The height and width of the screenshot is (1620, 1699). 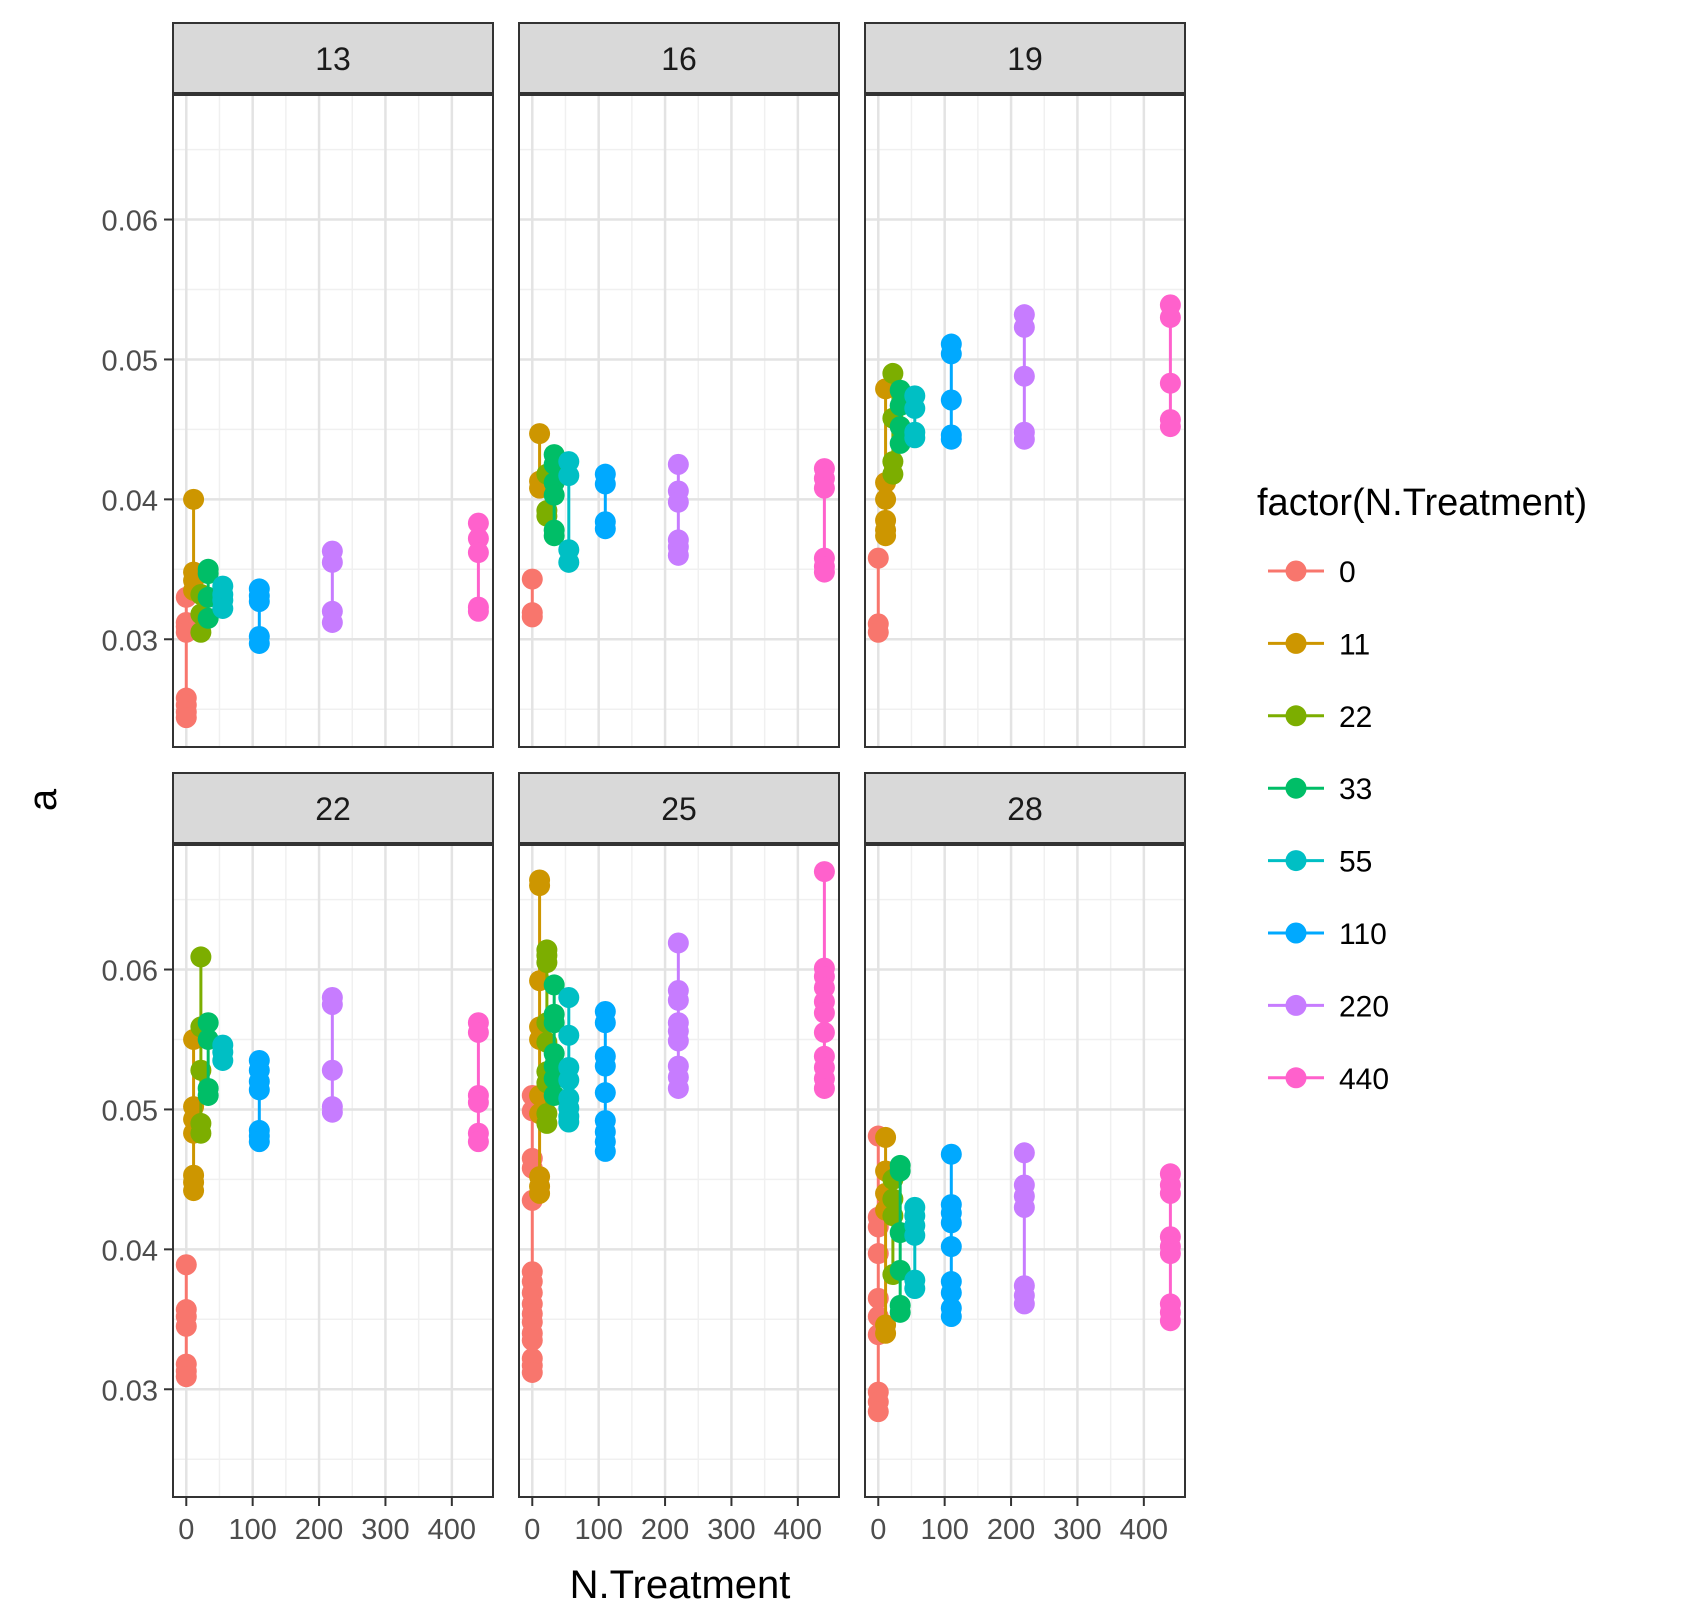 I want to click on facet-strip-label: 13, so click(x=333, y=59).